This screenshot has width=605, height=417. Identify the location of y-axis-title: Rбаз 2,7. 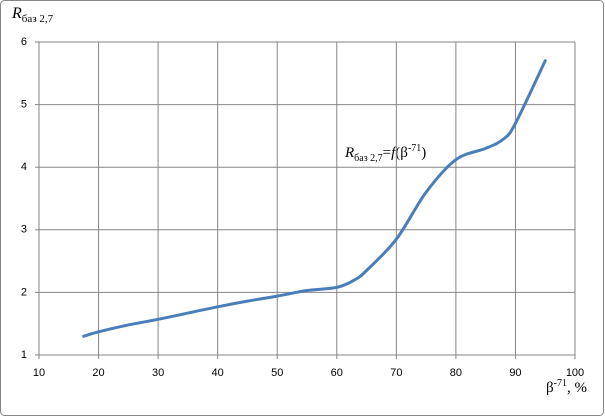
(32, 15).